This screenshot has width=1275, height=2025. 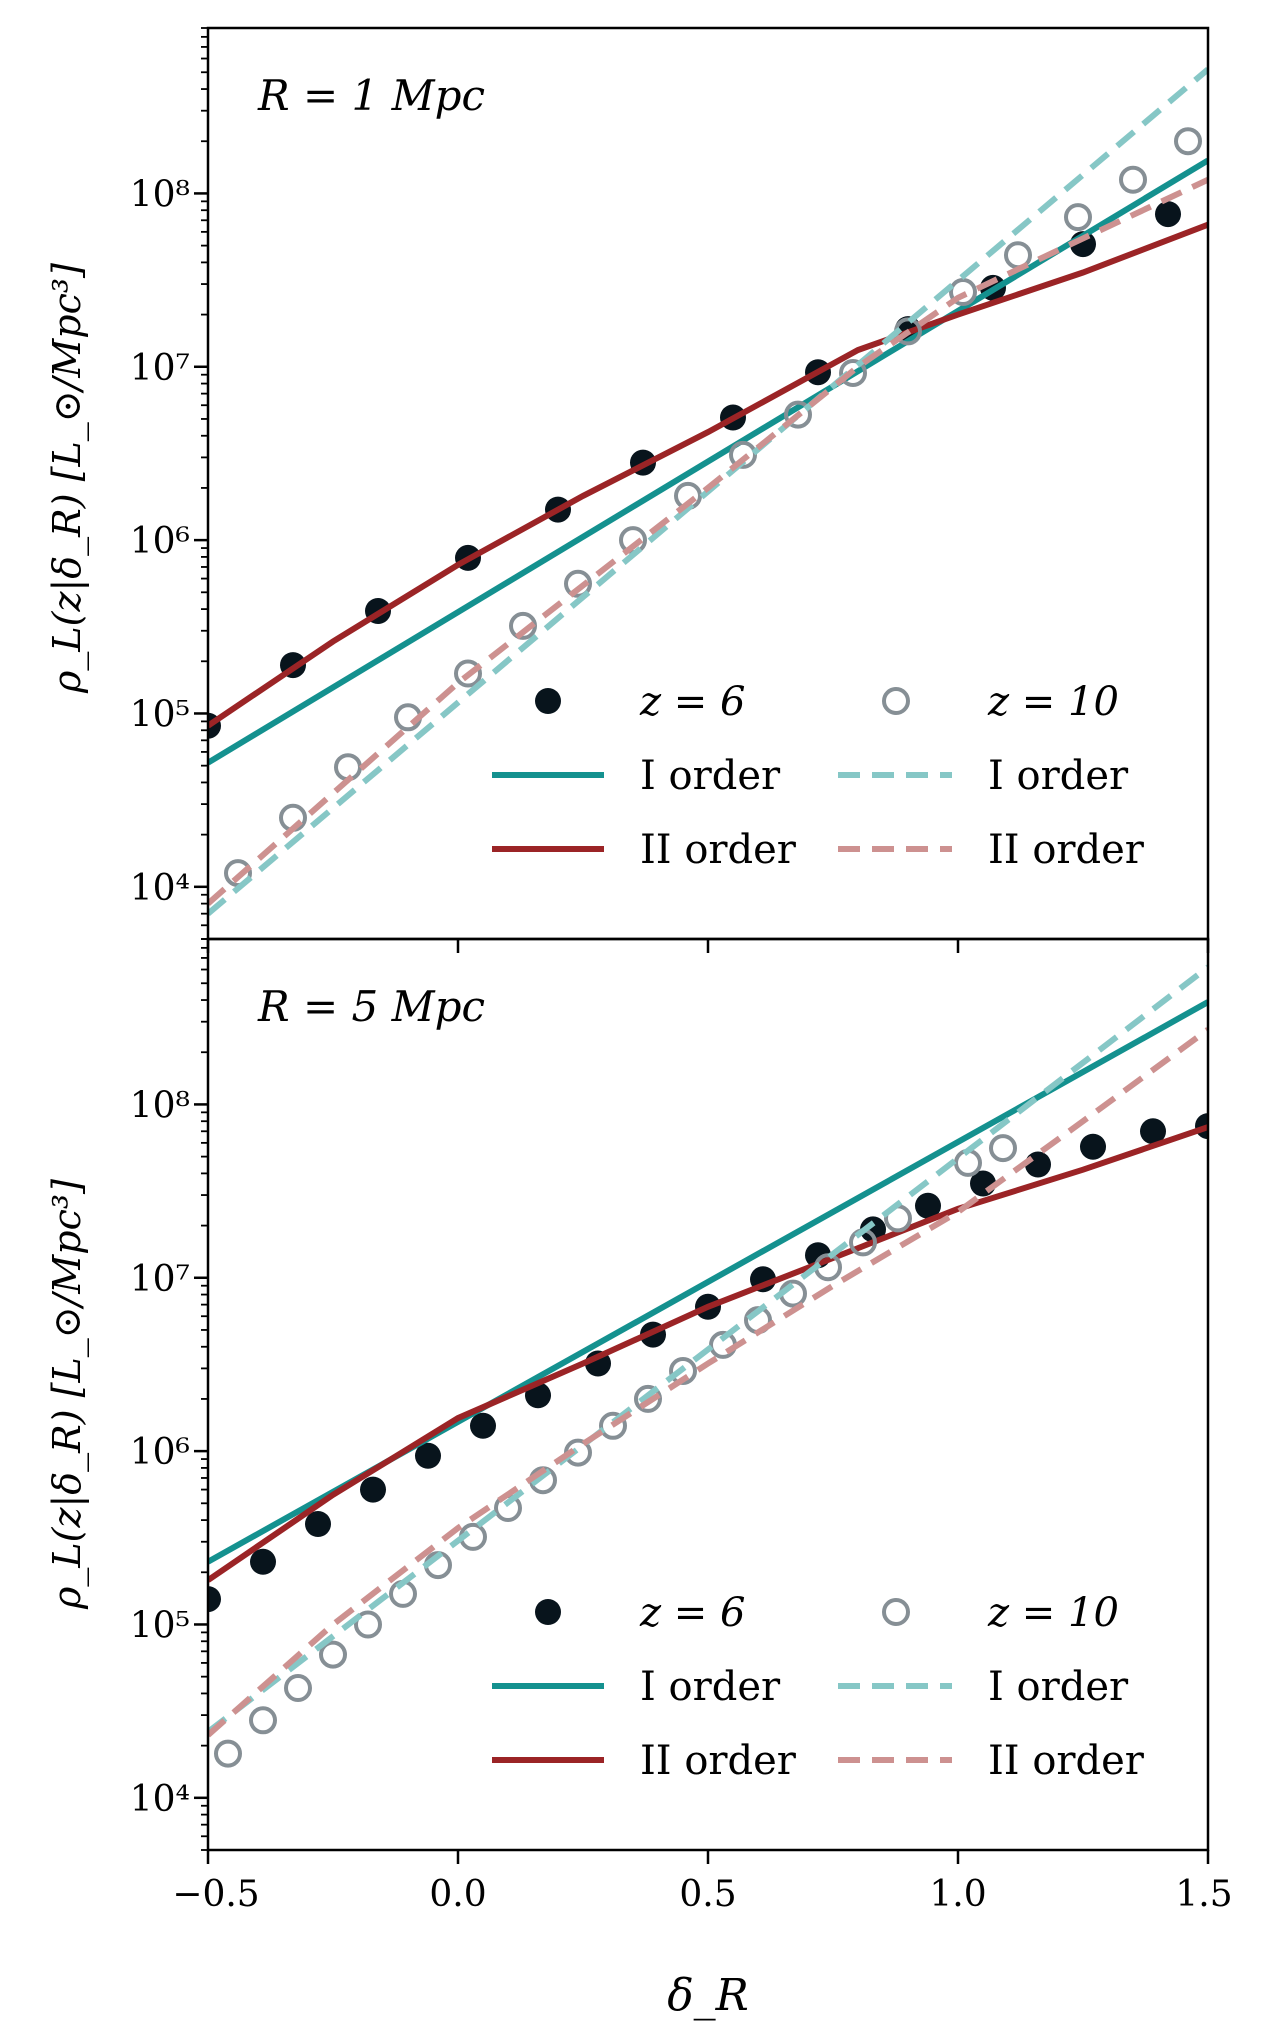 I want to click on x-tick-label: −0.5, so click(x=215, y=1894).